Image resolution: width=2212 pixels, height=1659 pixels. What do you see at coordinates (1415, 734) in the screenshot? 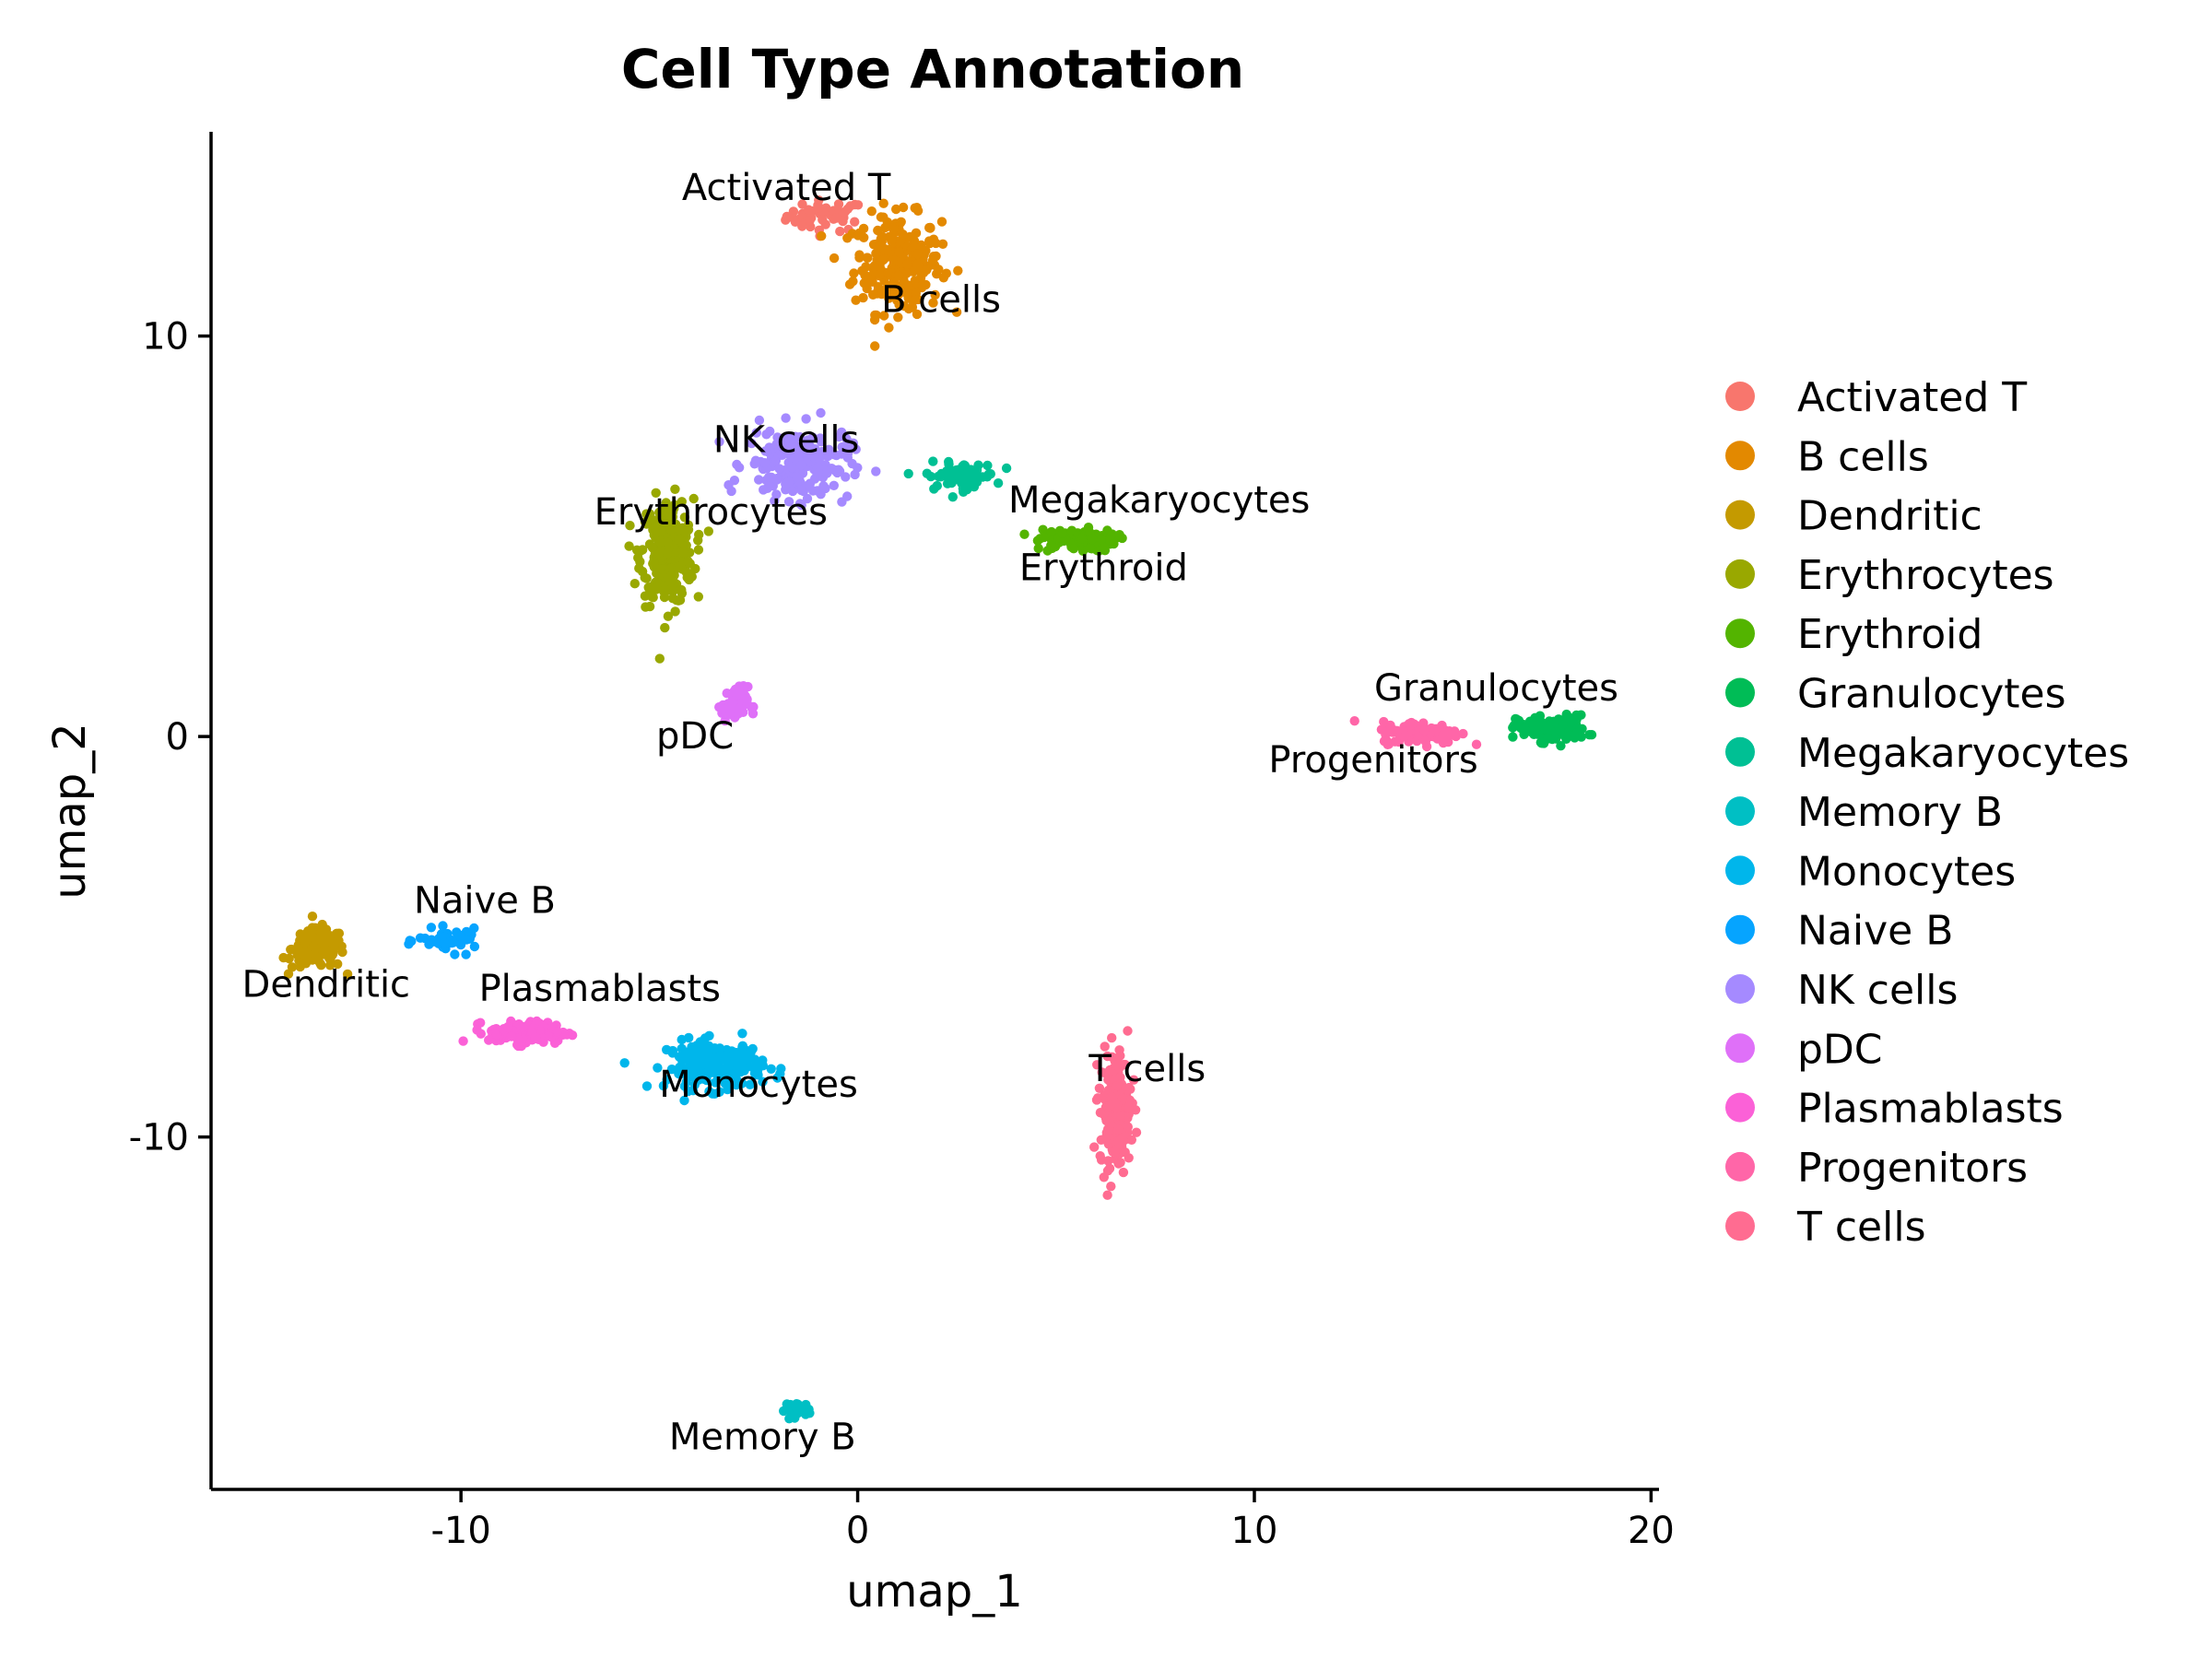
I see `cluster-points-progenitors` at bounding box center [1415, 734].